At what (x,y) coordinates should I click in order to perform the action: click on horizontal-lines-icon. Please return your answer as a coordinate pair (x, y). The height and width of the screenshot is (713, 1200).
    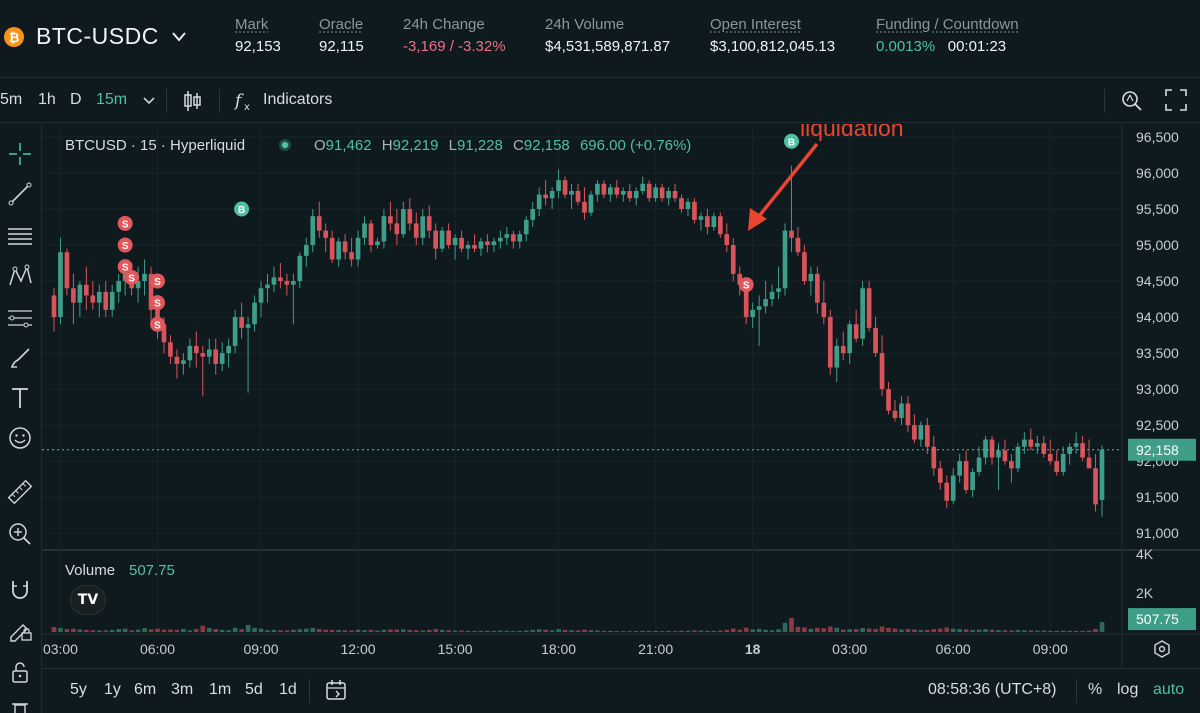
    Looking at the image, I should click on (20, 236).